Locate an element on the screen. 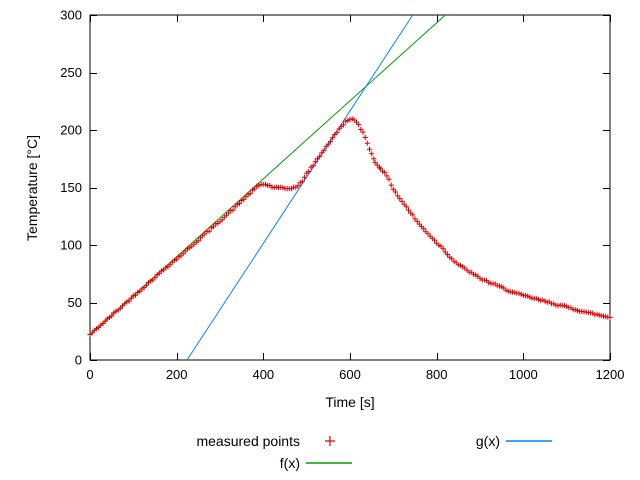 Image resolution: width=640 pixels, height=480 pixels. svg-text: 250 is located at coordinates (71, 72).